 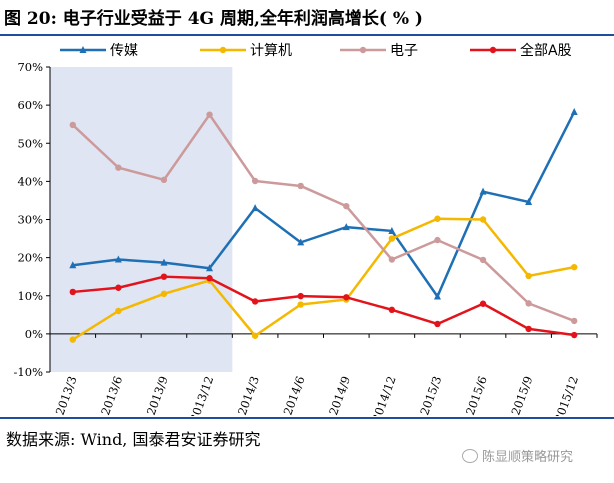 What do you see at coordinates (30, 105) in the screenshot?
I see `y-tick-label: 60%` at bounding box center [30, 105].